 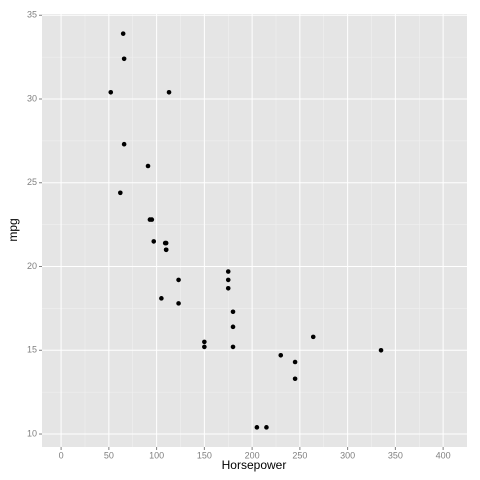 I want to click on x-tick-label: 250, so click(x=299, y=455).